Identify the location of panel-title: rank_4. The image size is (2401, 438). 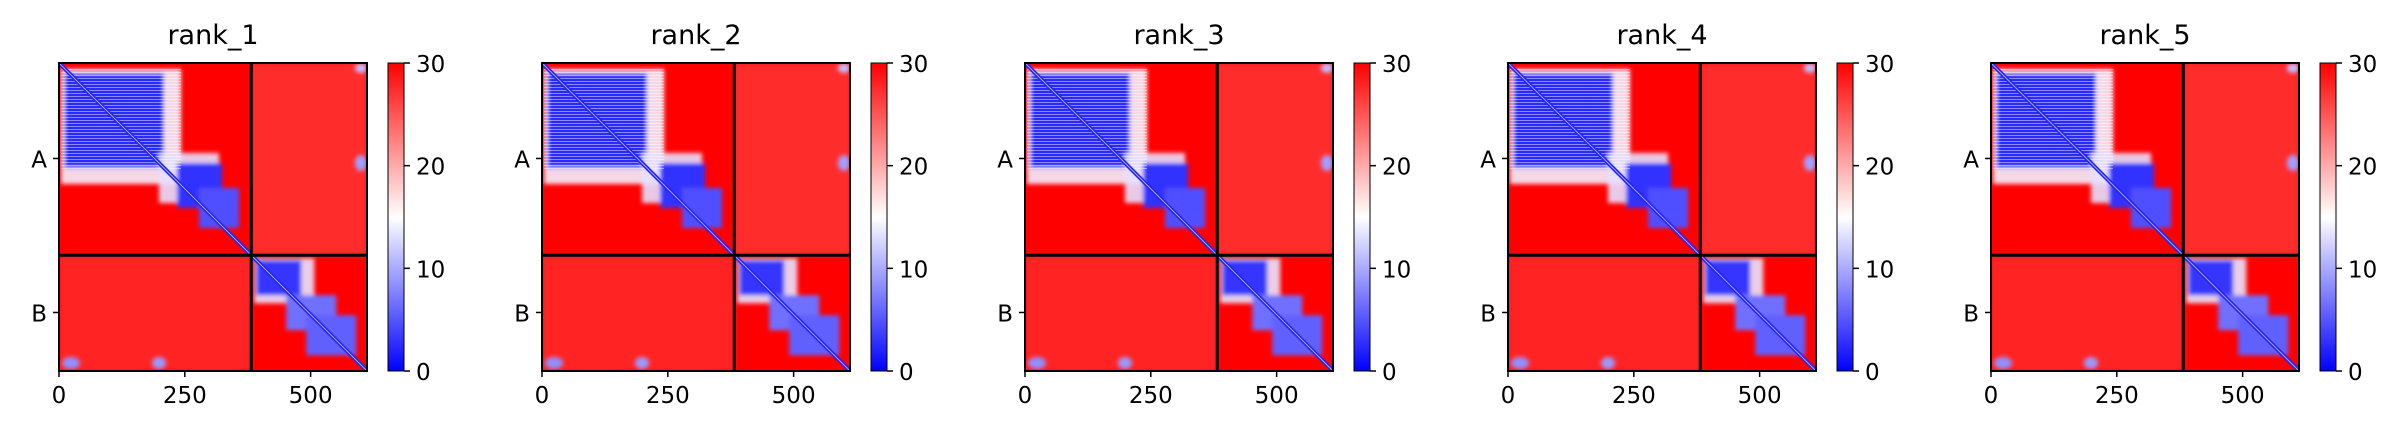
(1661, 35).